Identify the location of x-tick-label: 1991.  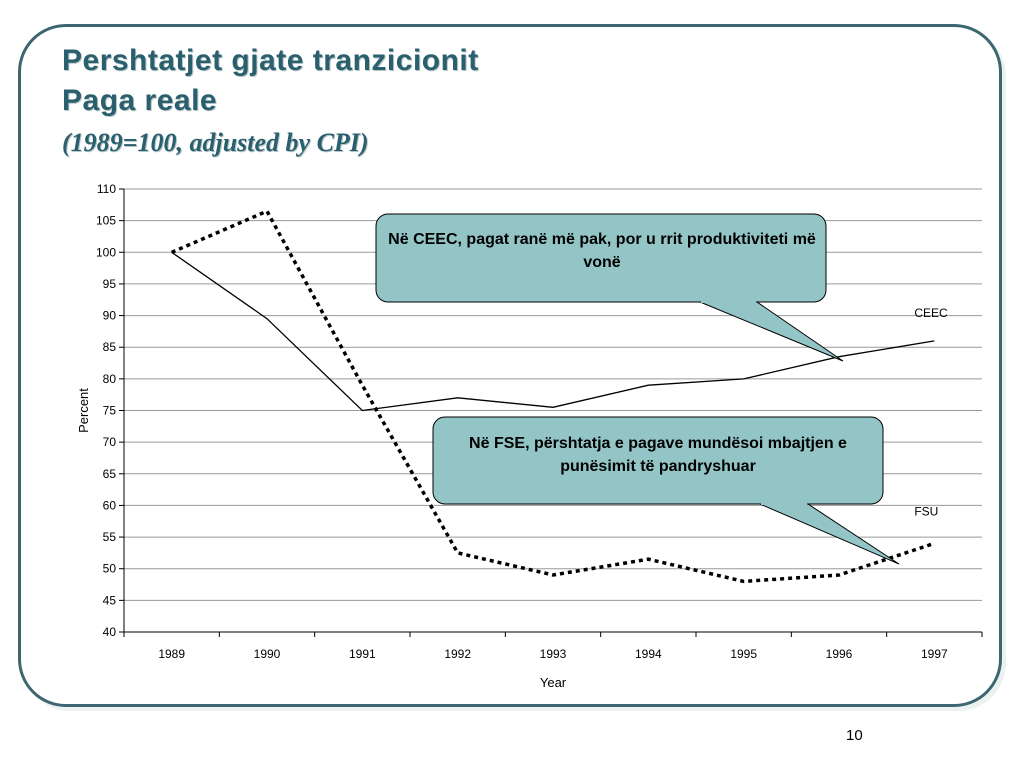
(362, 654).